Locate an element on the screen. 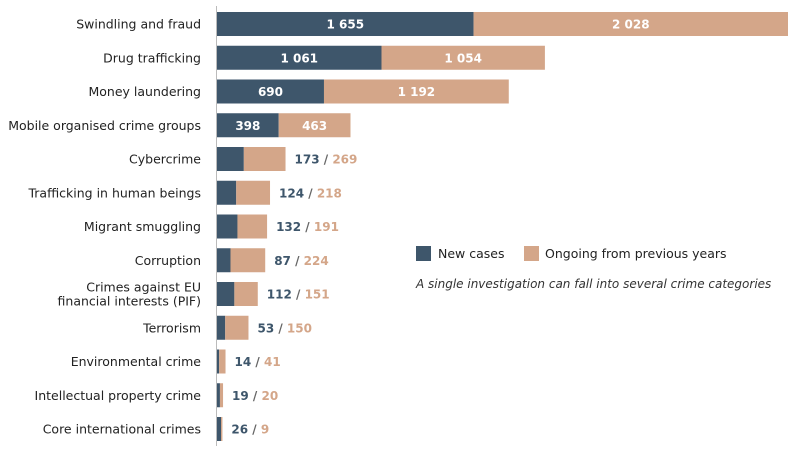  value-label-outside: 26 / 9 is located at coordinates (250, 430).